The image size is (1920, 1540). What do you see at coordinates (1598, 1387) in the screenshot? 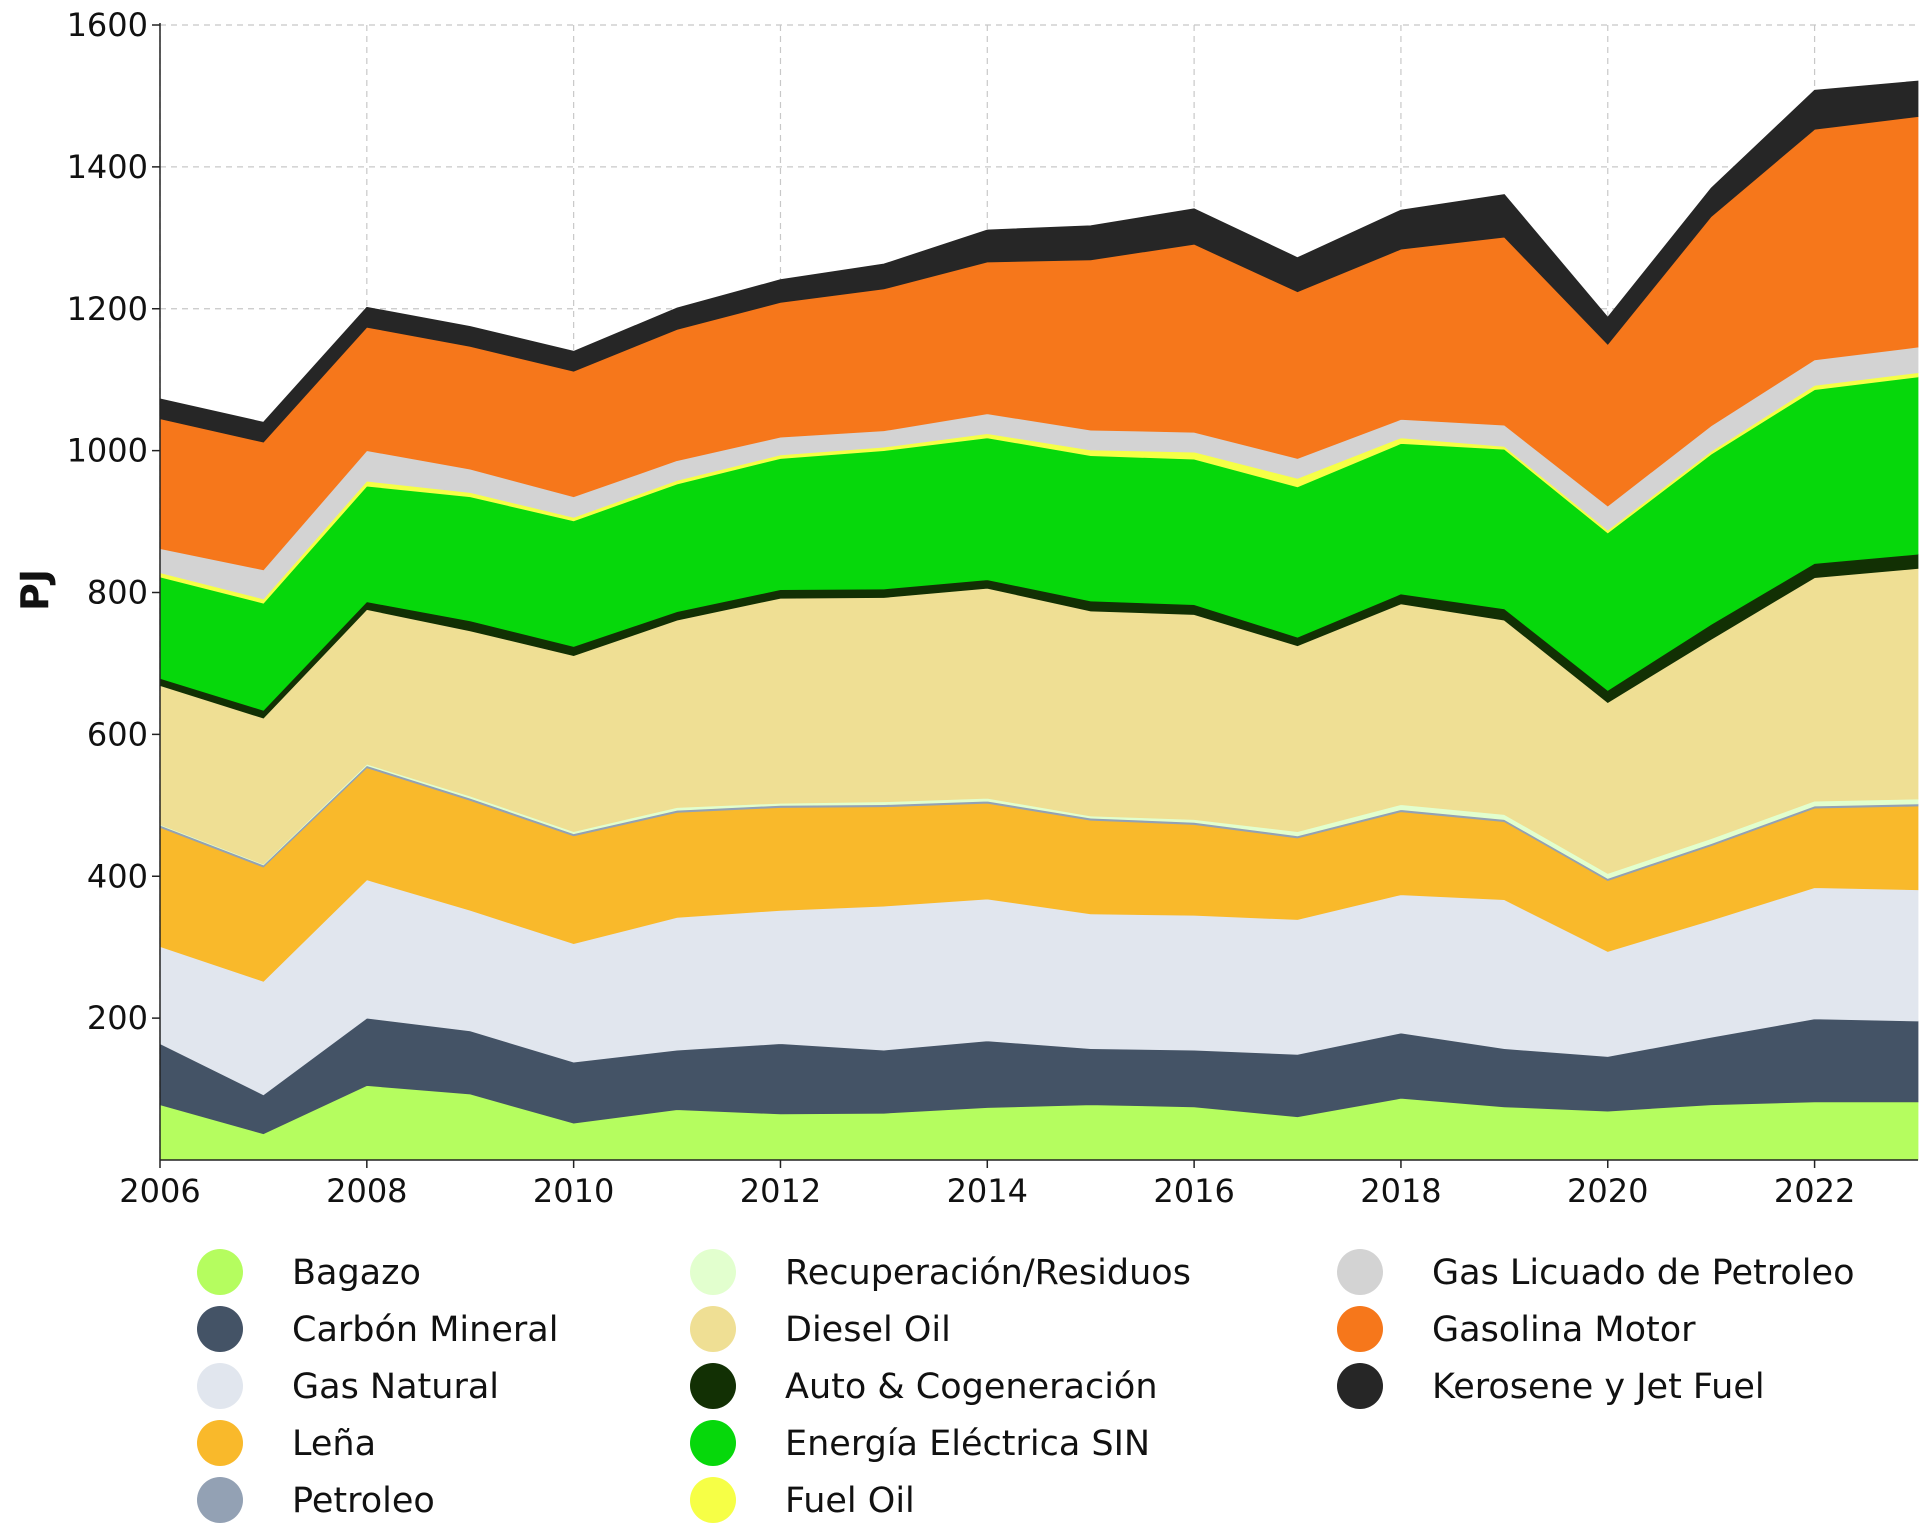
I see `legend-label: Kerosene y Jet Fuel` at bounding box center [1598, 1387].